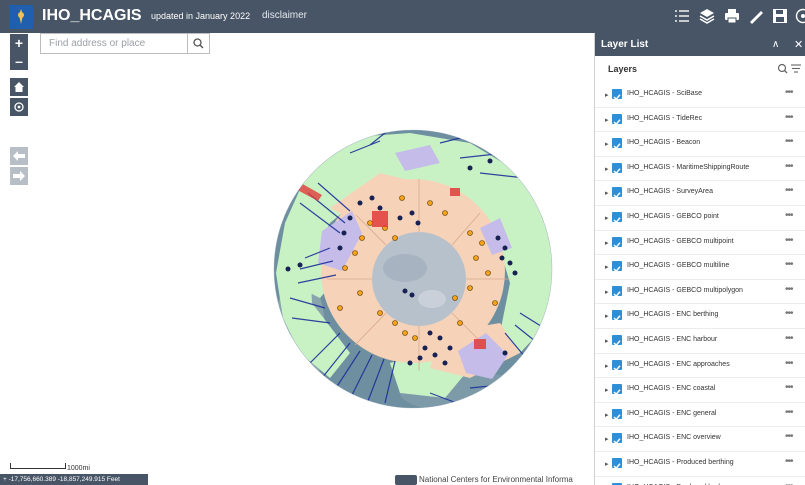  Describe the element at coordinates (406, 480) in the screenshot. I see `attribution-toggle` at that location.